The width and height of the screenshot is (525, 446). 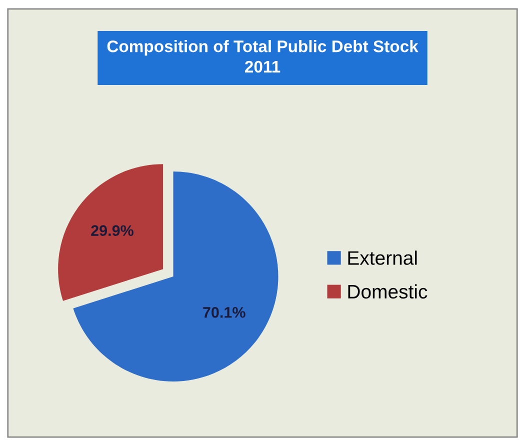 I want to click on legend-label: Domestic, so click(x=388, y=291).